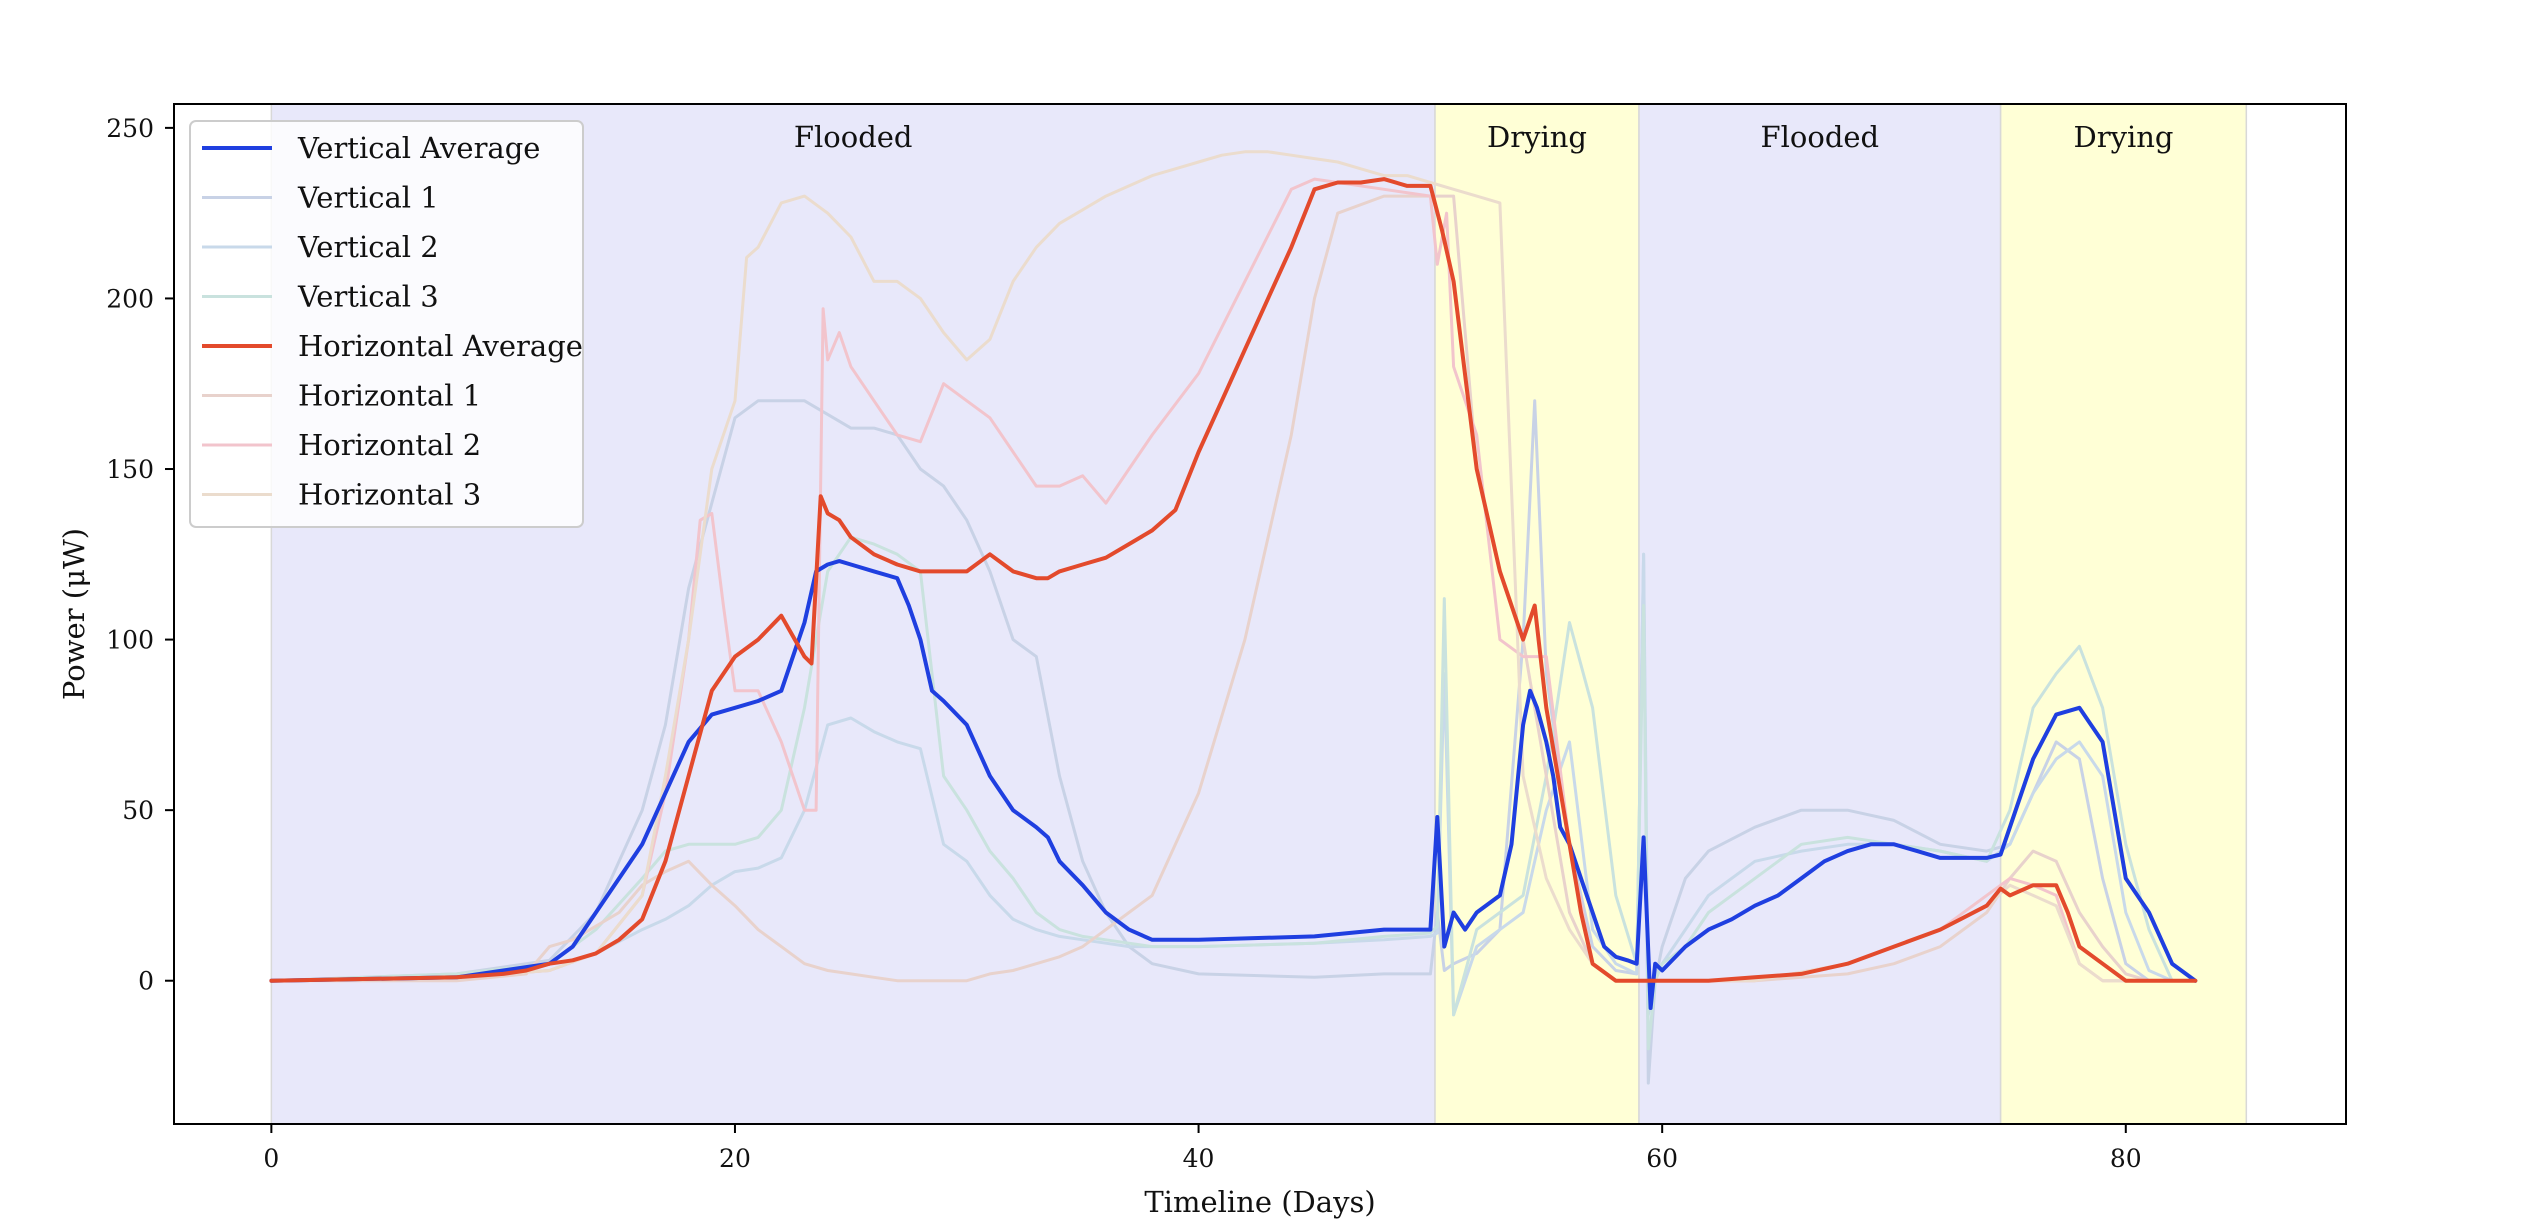  What do you see at coordinates (74, 614) in the screenshot?
I see `y-axis-label: Power (μW)` at bounding box center [74, 614].